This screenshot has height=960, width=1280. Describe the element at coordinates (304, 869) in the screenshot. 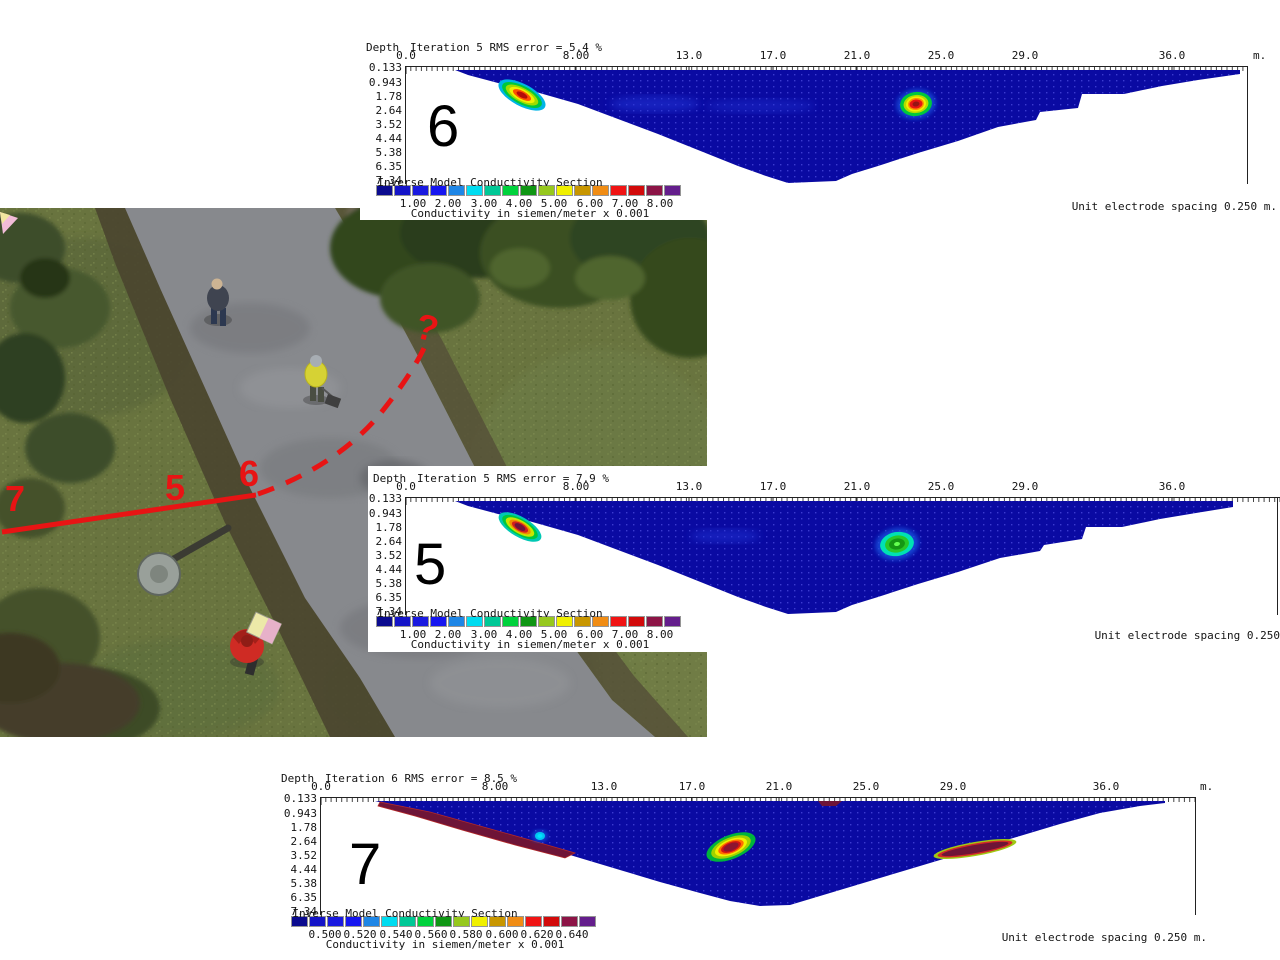

I see `section7-depth-tick: 4.44` at that location.